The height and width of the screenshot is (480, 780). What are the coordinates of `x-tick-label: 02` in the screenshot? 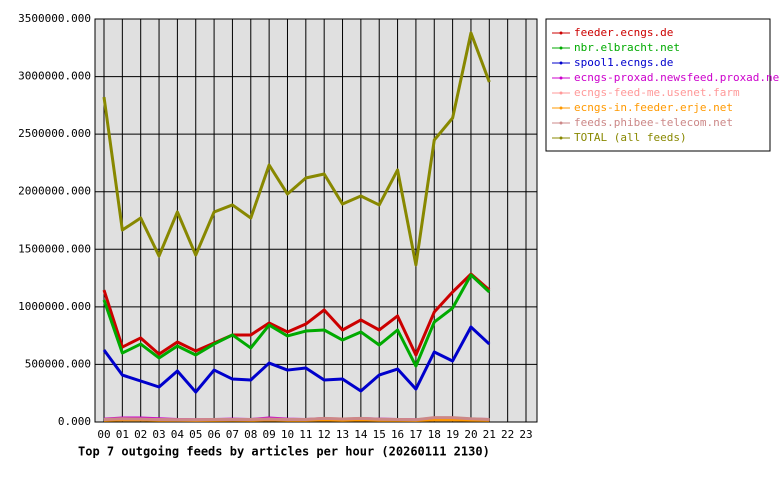 It's located at (140, 434).